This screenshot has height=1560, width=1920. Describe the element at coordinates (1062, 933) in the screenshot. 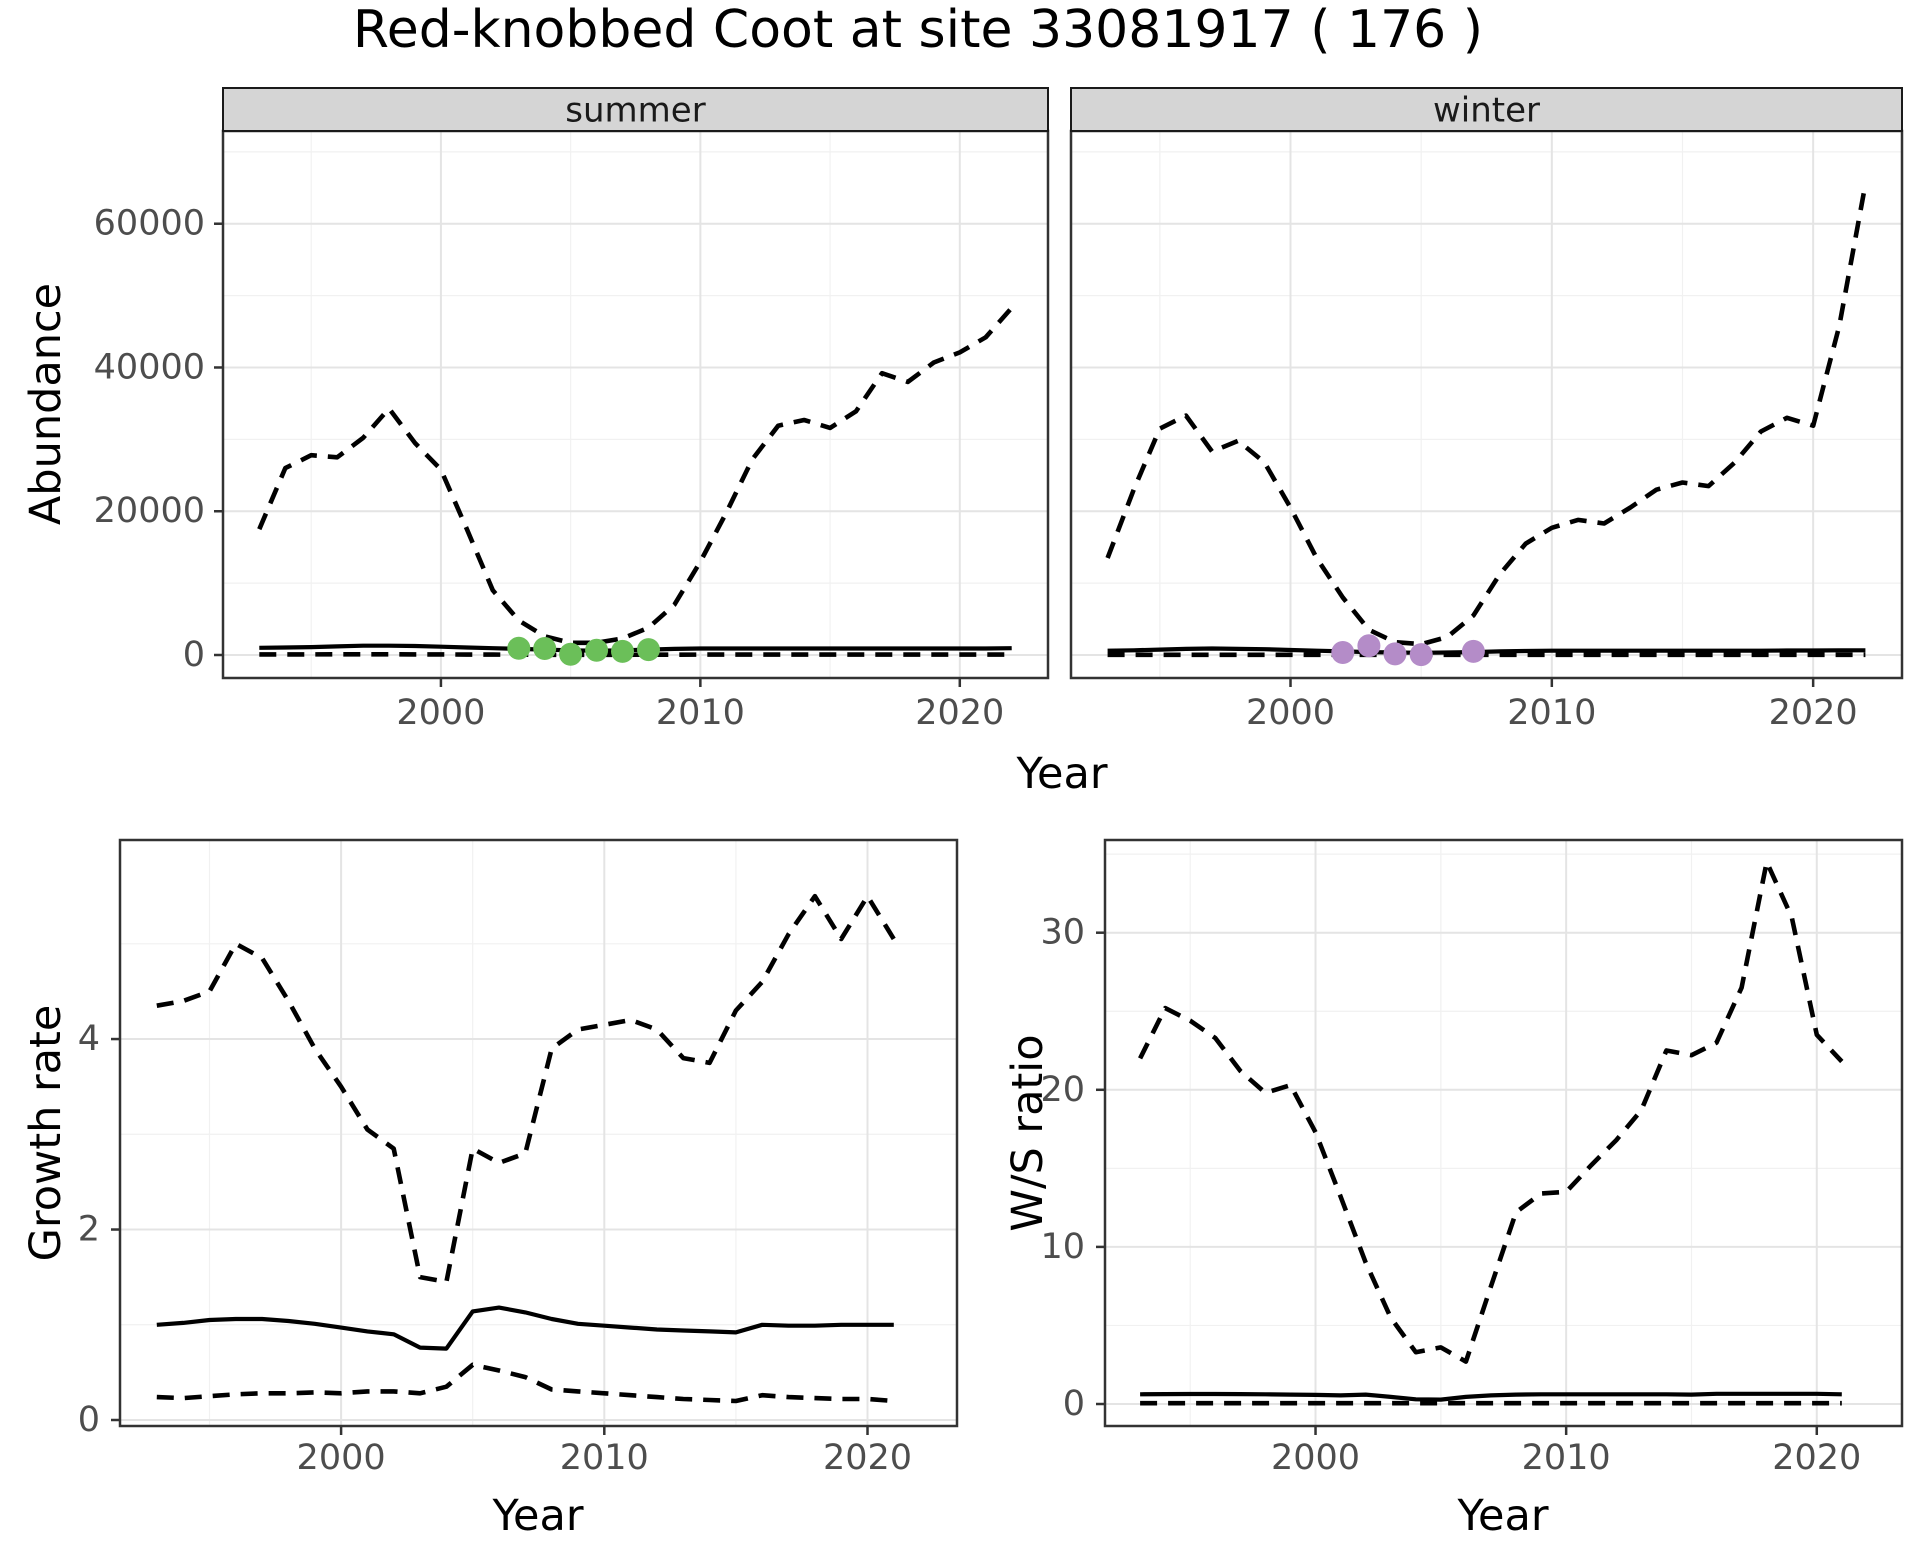

I see `y-tick-label: 30` at that location.